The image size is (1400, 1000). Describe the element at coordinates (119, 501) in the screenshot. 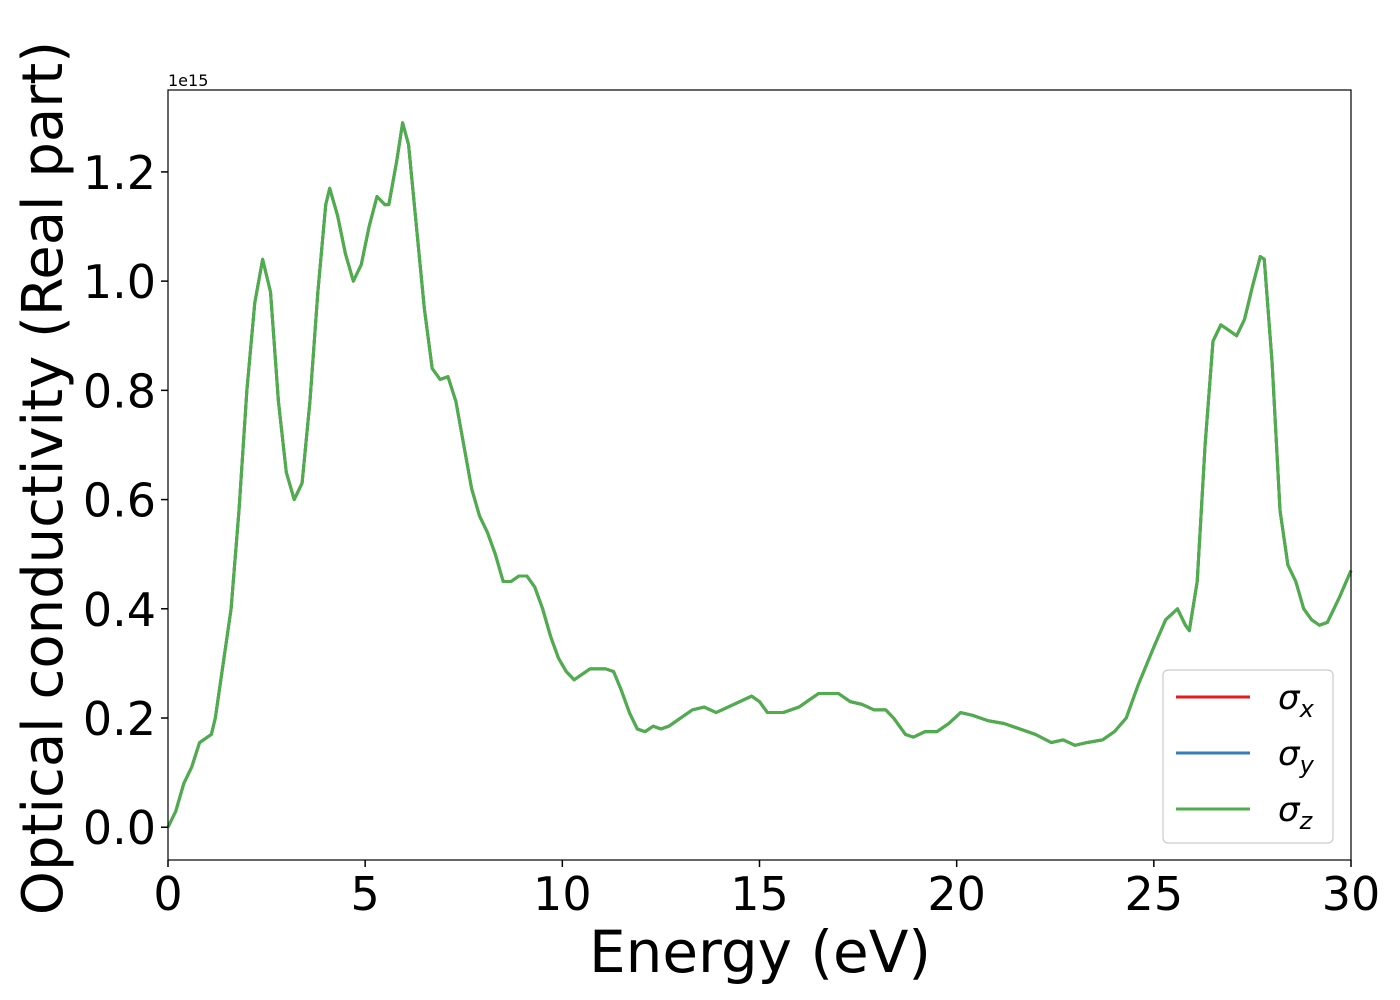

I see `y-tick-label: 0.6` at that location.